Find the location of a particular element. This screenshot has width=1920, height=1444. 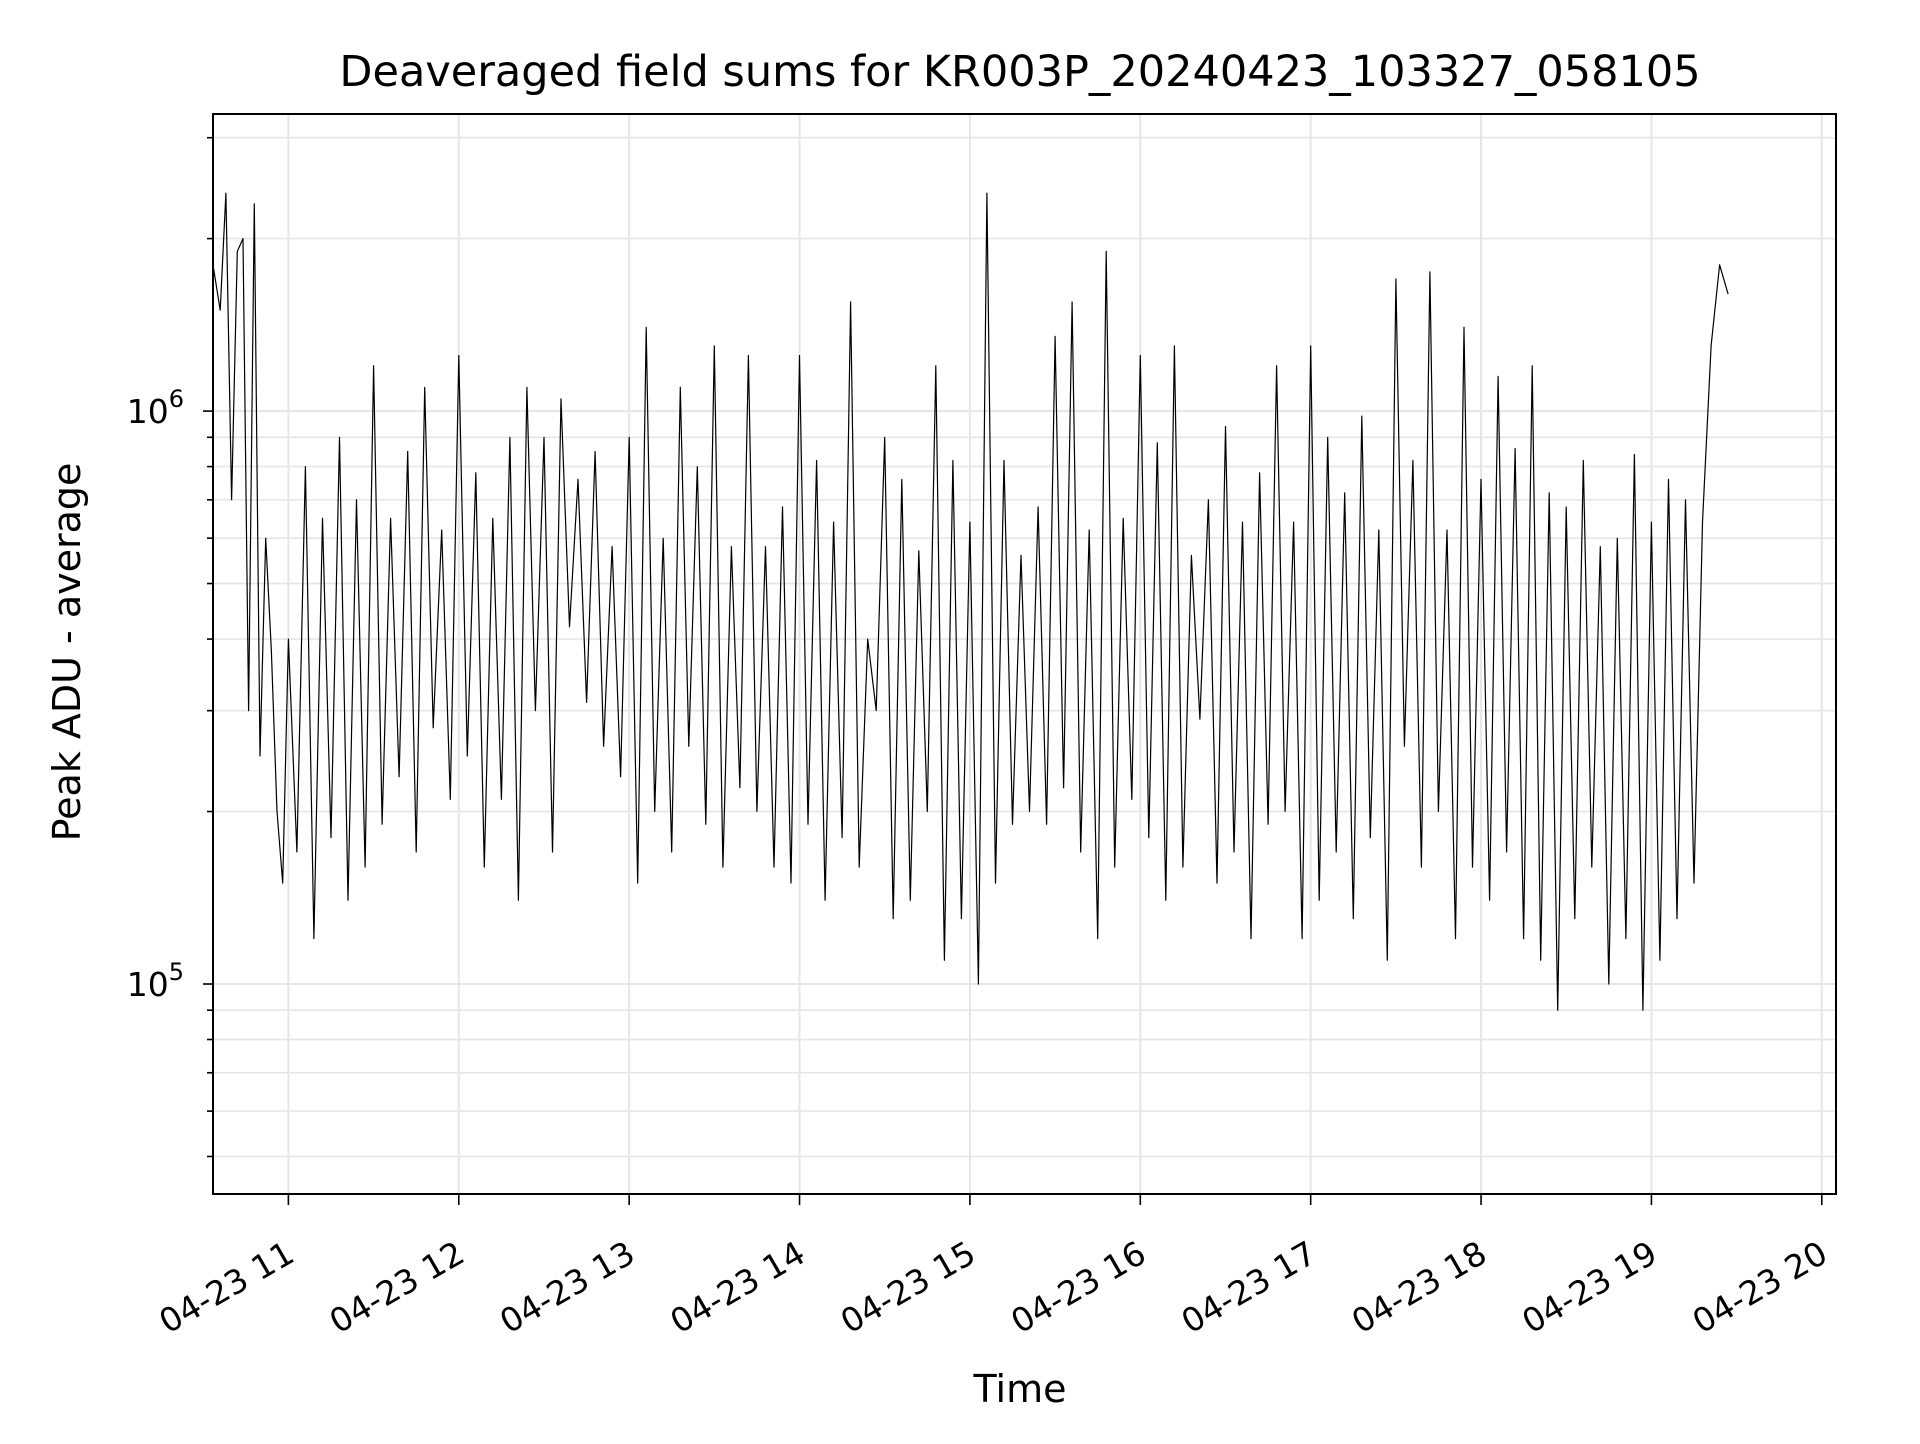

y-tick-label-exponent: 6 is located at coordinates (176, 399).